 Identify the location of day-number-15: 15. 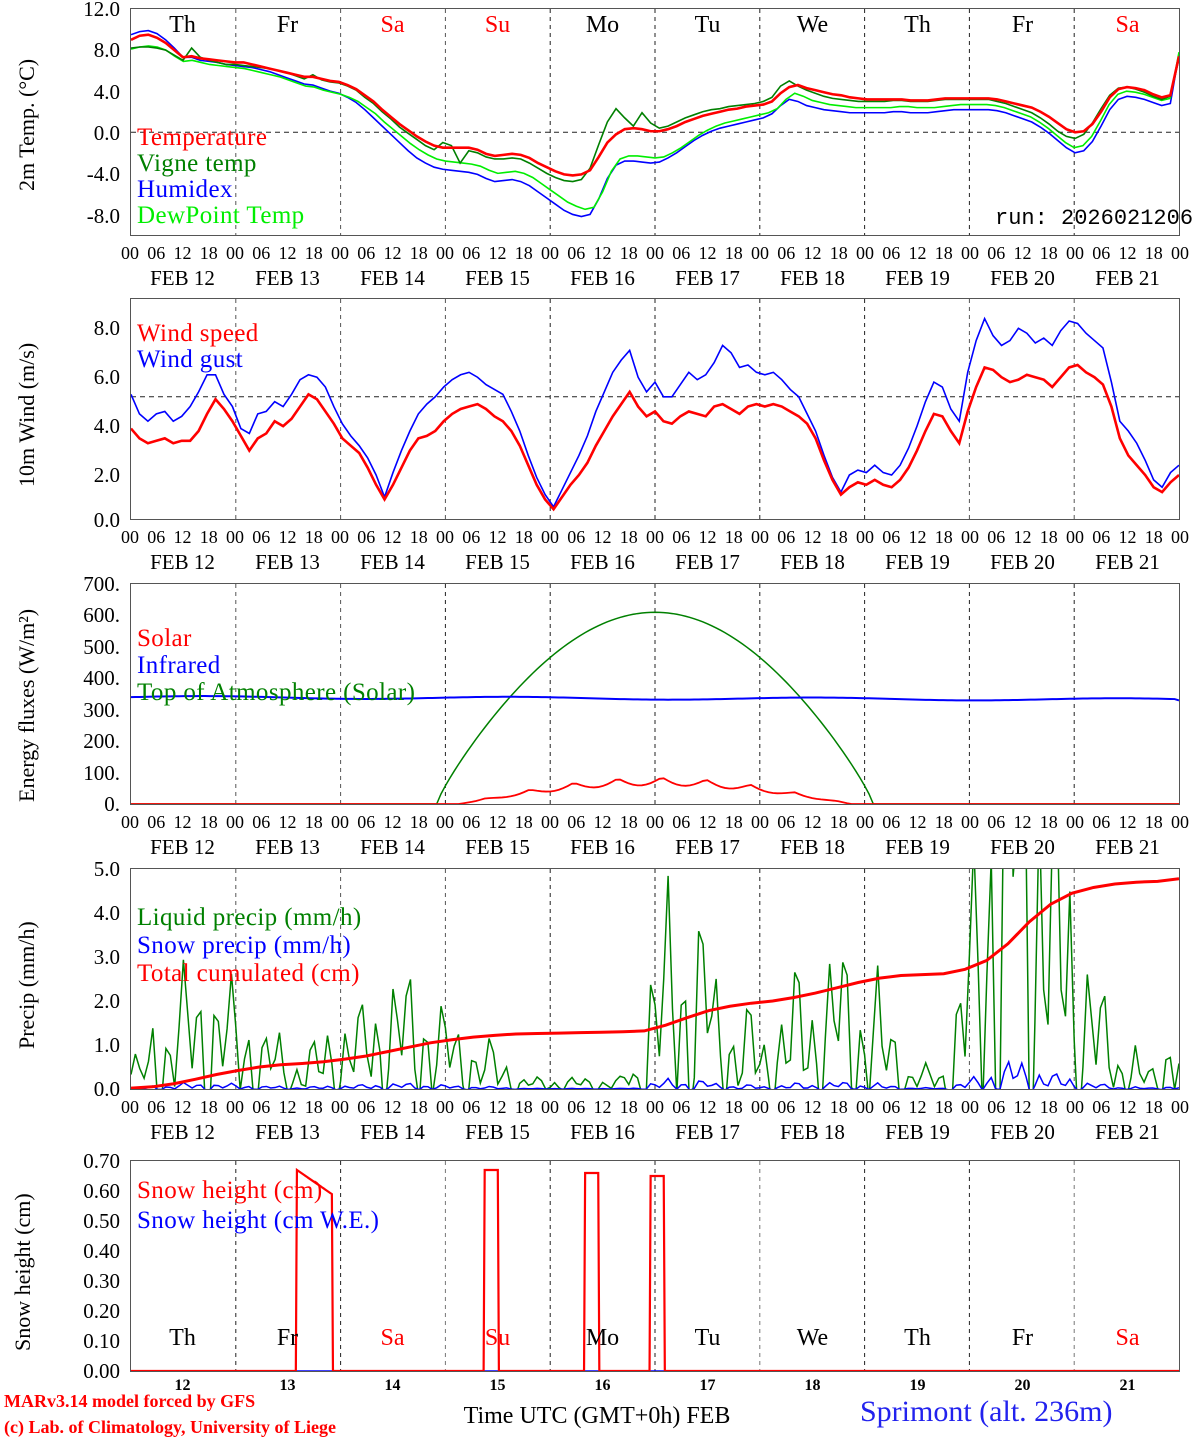
(497, 1385).